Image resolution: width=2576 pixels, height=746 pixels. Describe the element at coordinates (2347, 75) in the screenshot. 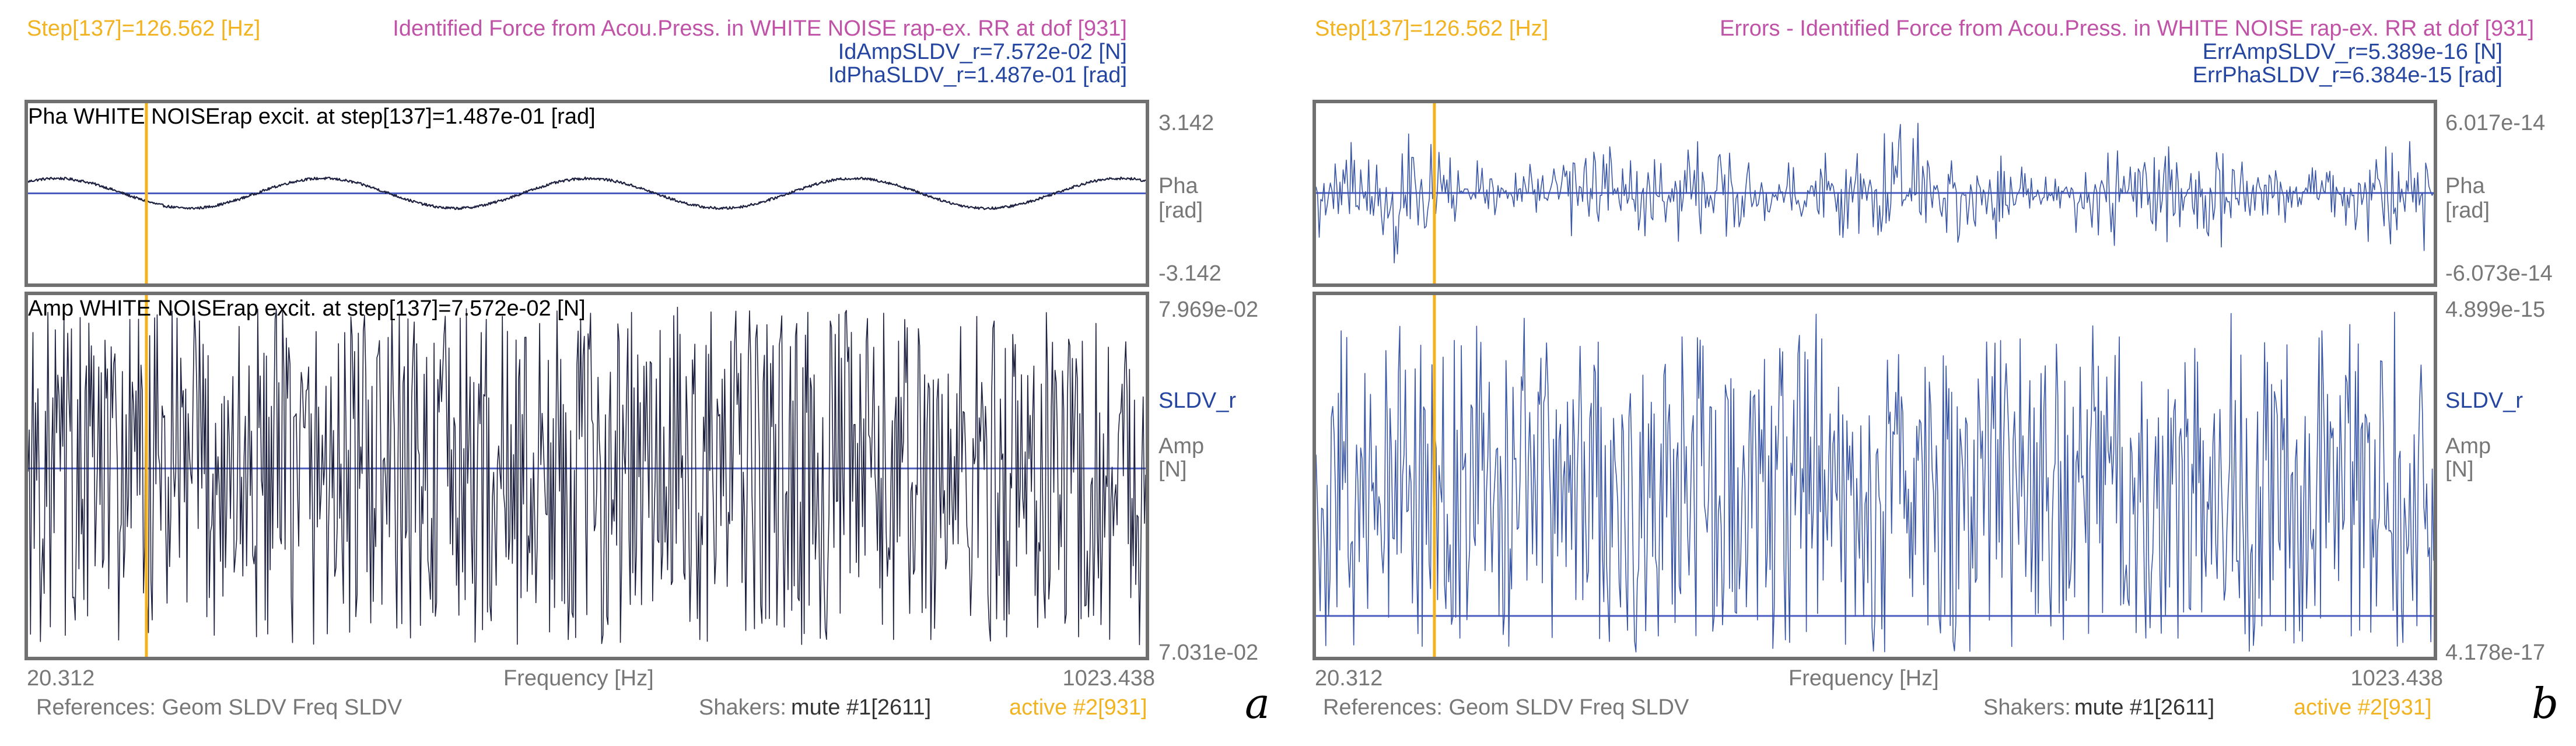

I see `info-pha: ErrPhaSLDV_r=6.384e-15 [rad]` at that location.